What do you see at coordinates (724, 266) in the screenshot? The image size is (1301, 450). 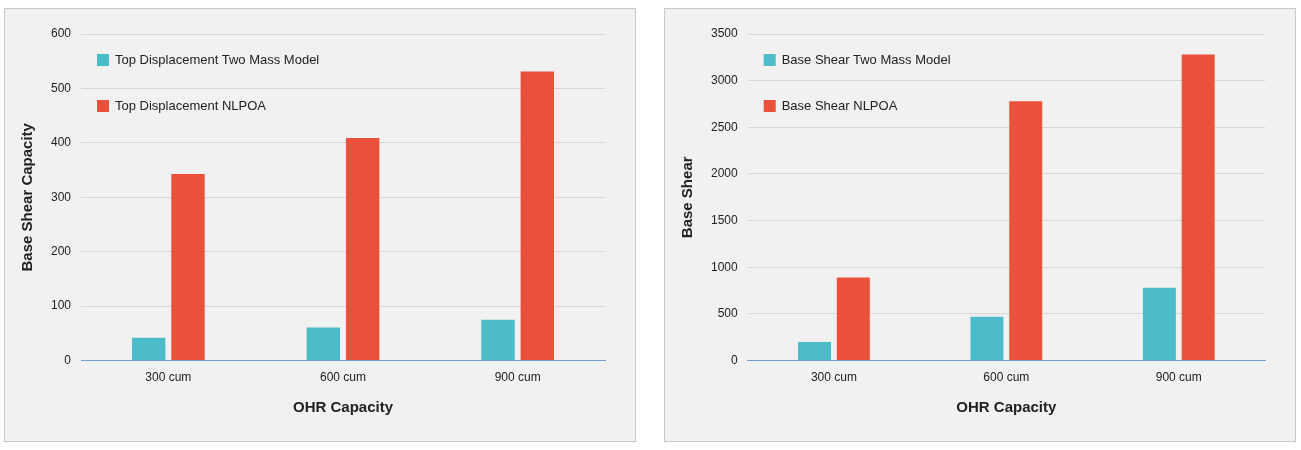 I see `y-tick-label: 1000` at bounding box center [724, 266].